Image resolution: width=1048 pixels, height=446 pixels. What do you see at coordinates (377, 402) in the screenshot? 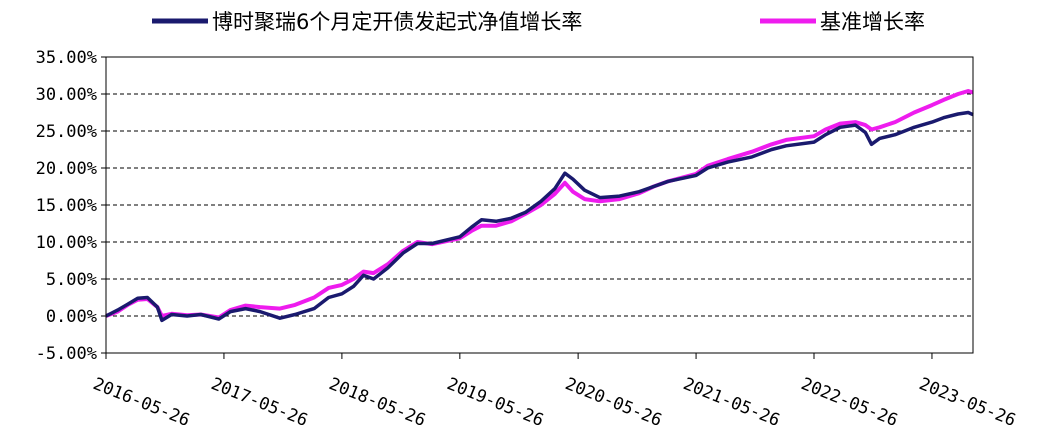
I see `x-tick-label: 2018-05-26` at bounding box center [377, 402].